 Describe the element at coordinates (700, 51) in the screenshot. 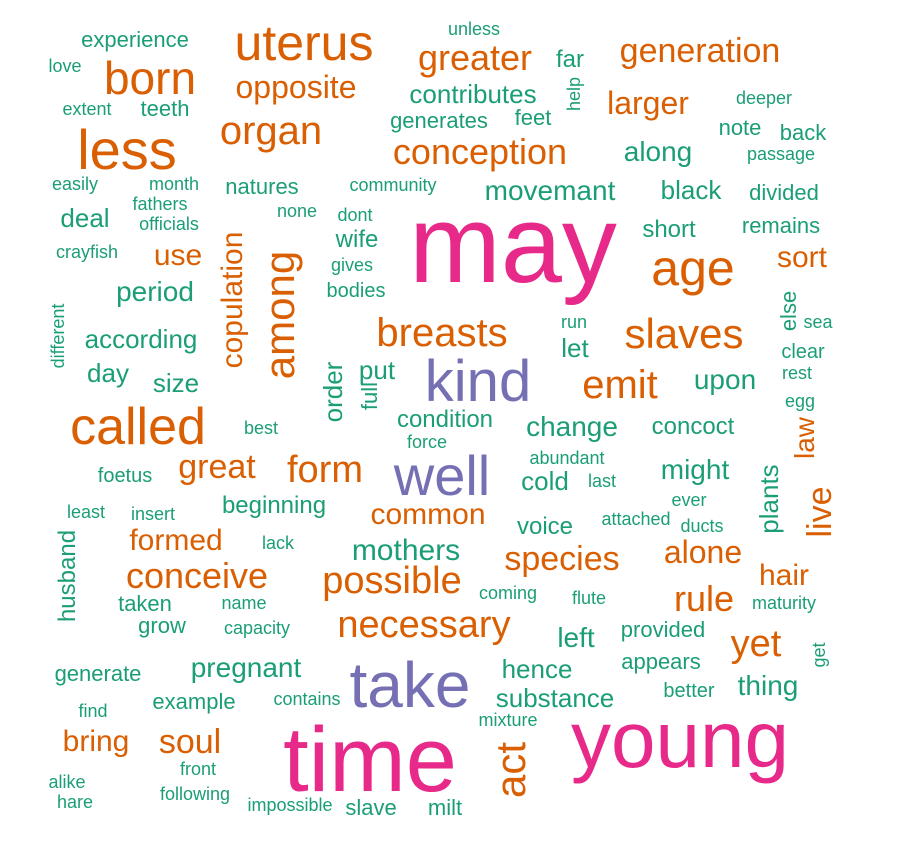

I see `cloud-word: generation` at that location.